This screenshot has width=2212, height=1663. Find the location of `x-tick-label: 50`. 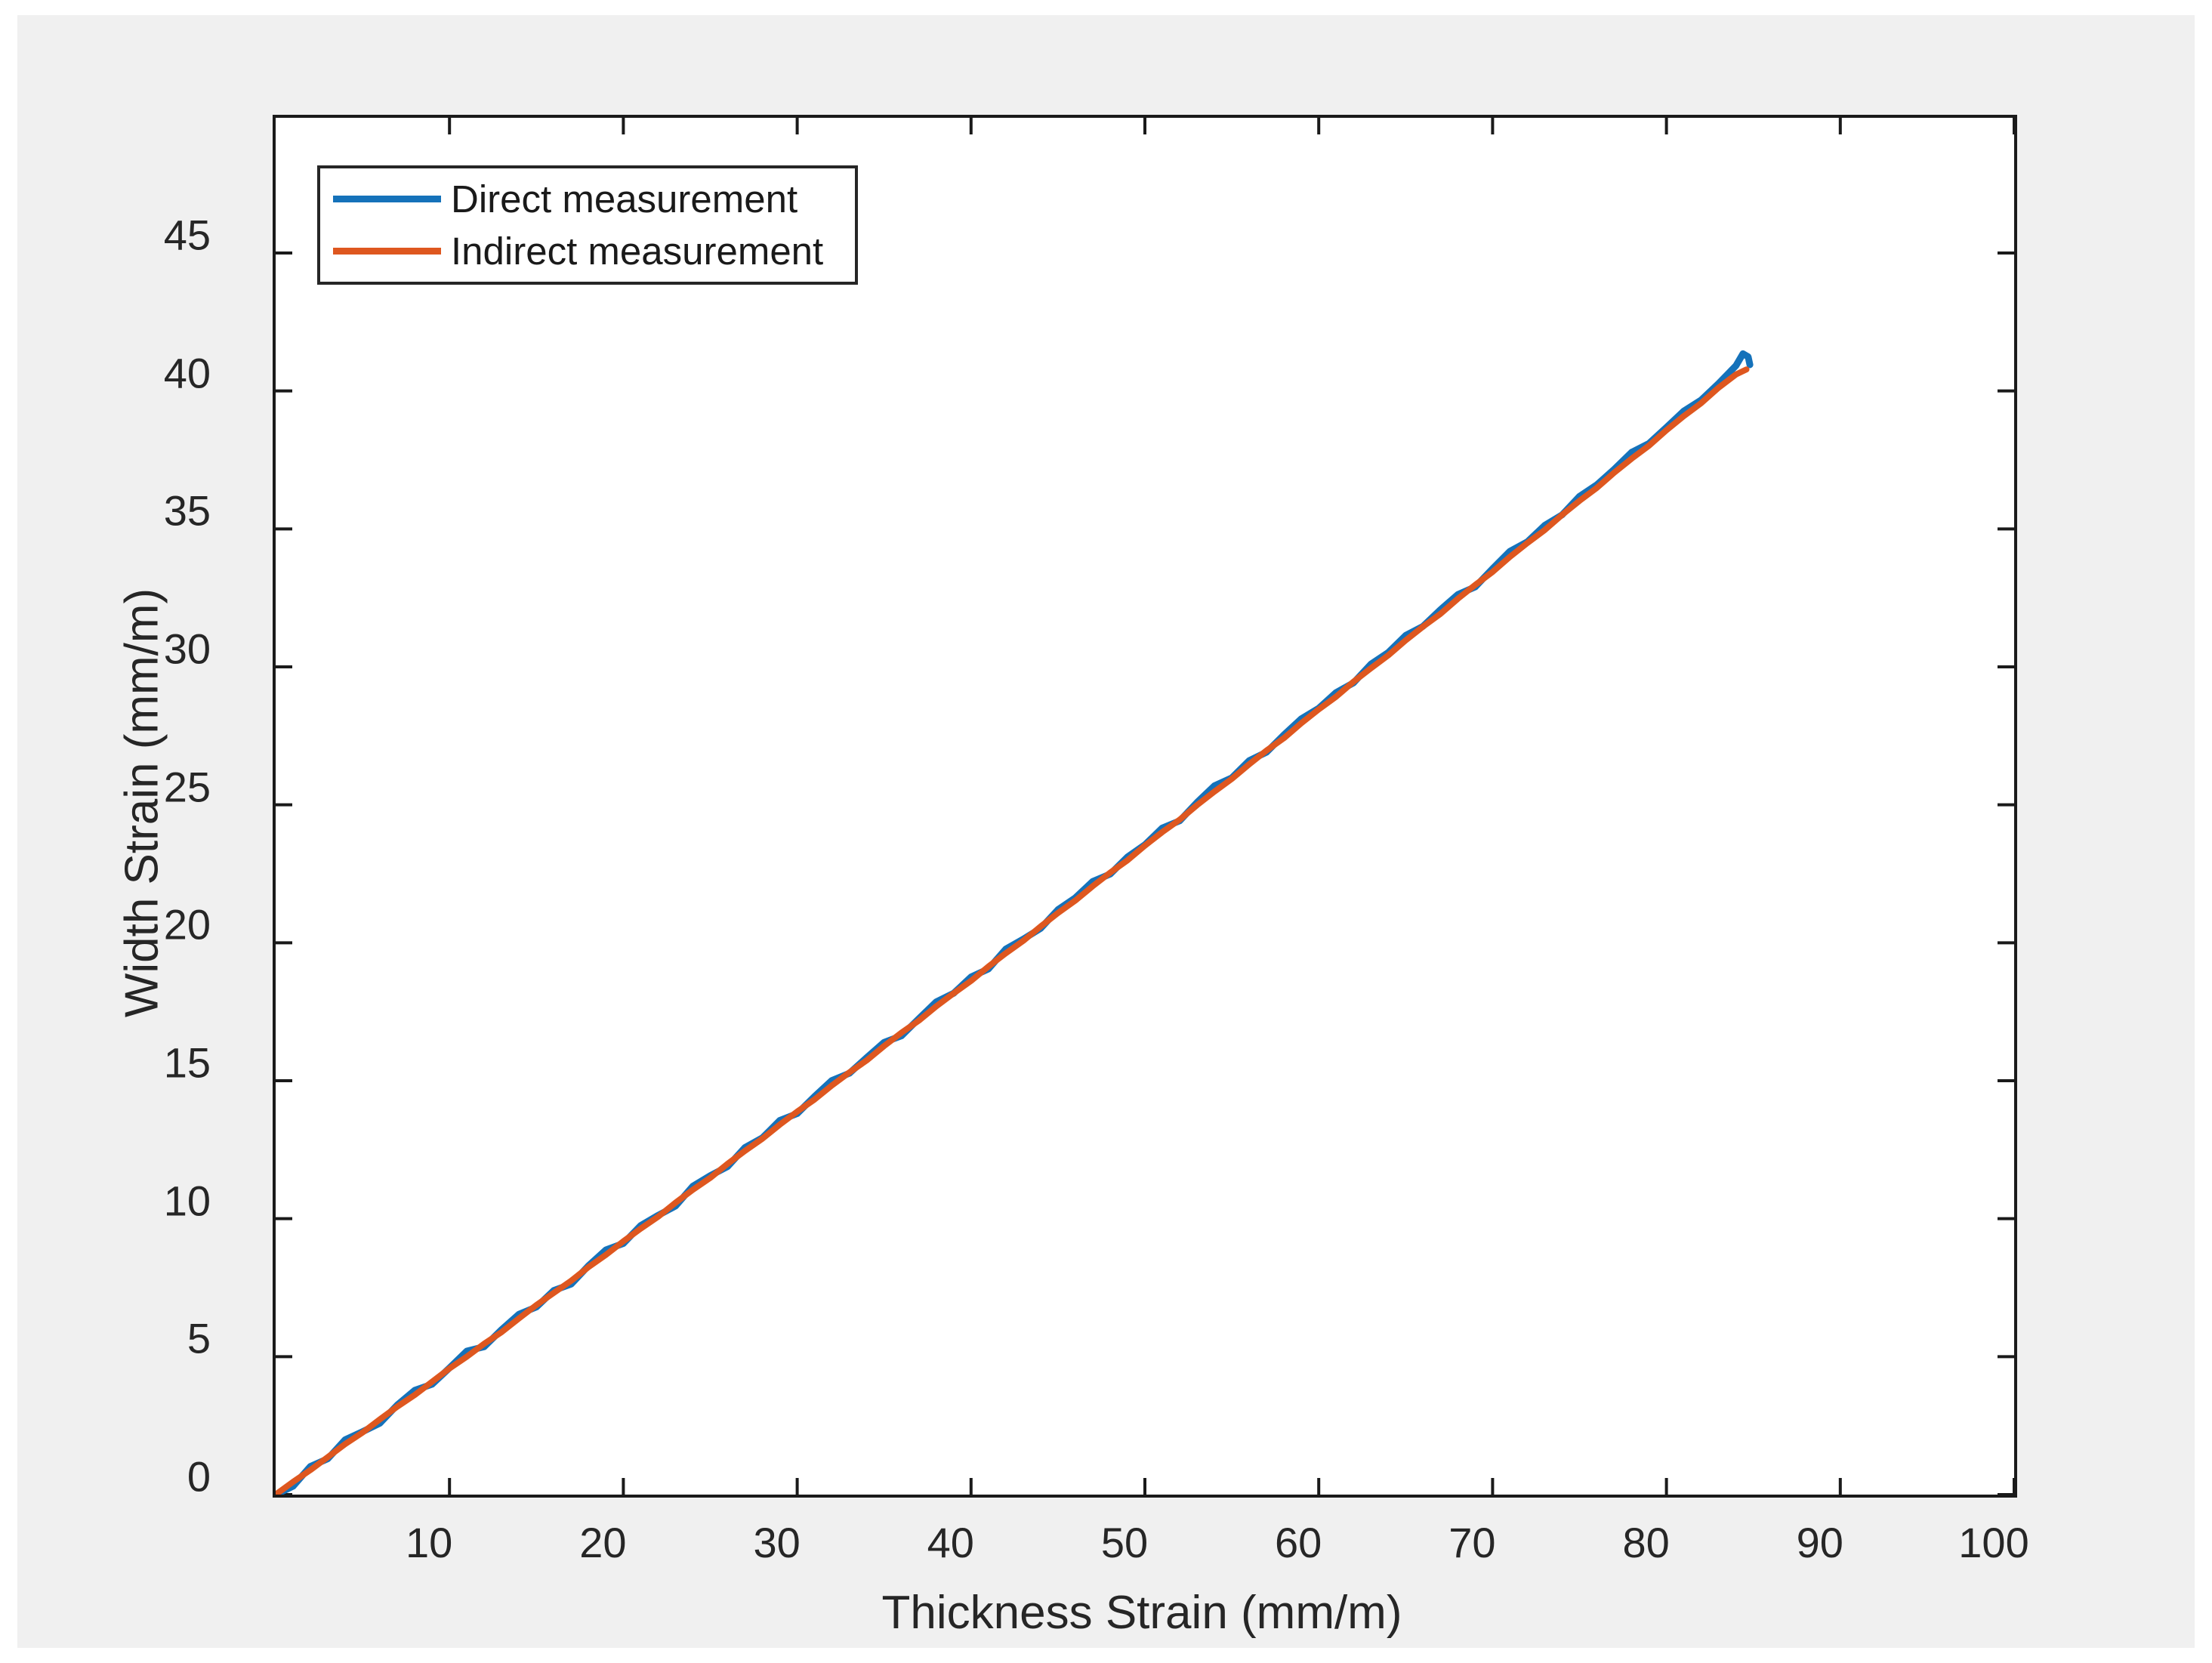

x-tick-label: 50 is located at coordinates (1124, 1542).